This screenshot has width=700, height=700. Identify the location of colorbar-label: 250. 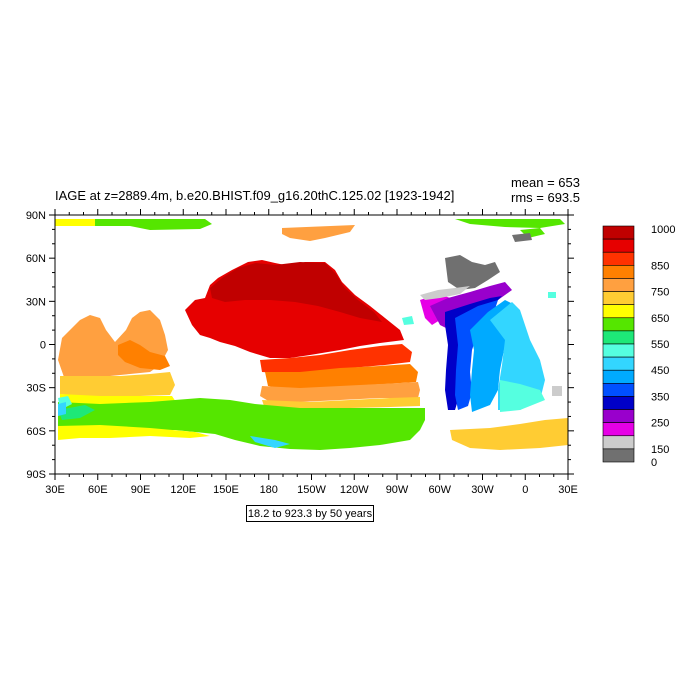
(660, 424).